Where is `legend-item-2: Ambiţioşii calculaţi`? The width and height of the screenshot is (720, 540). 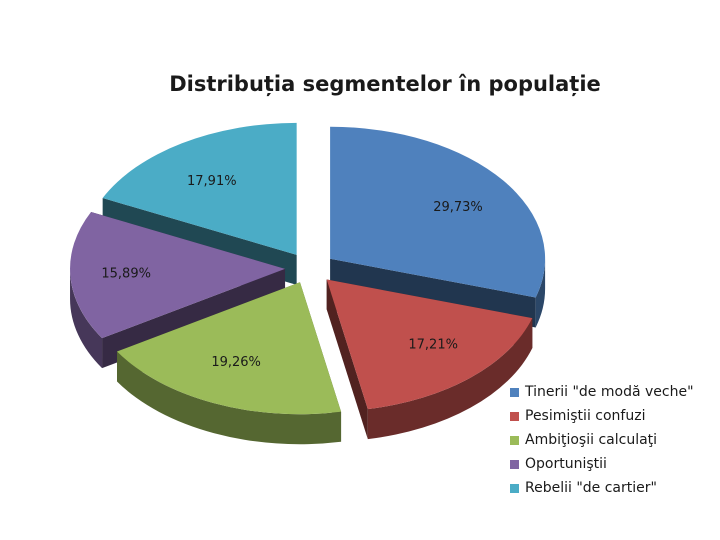 legend-item-2: Ambiţioşii calculaţi is located at coordinates (602, 440).